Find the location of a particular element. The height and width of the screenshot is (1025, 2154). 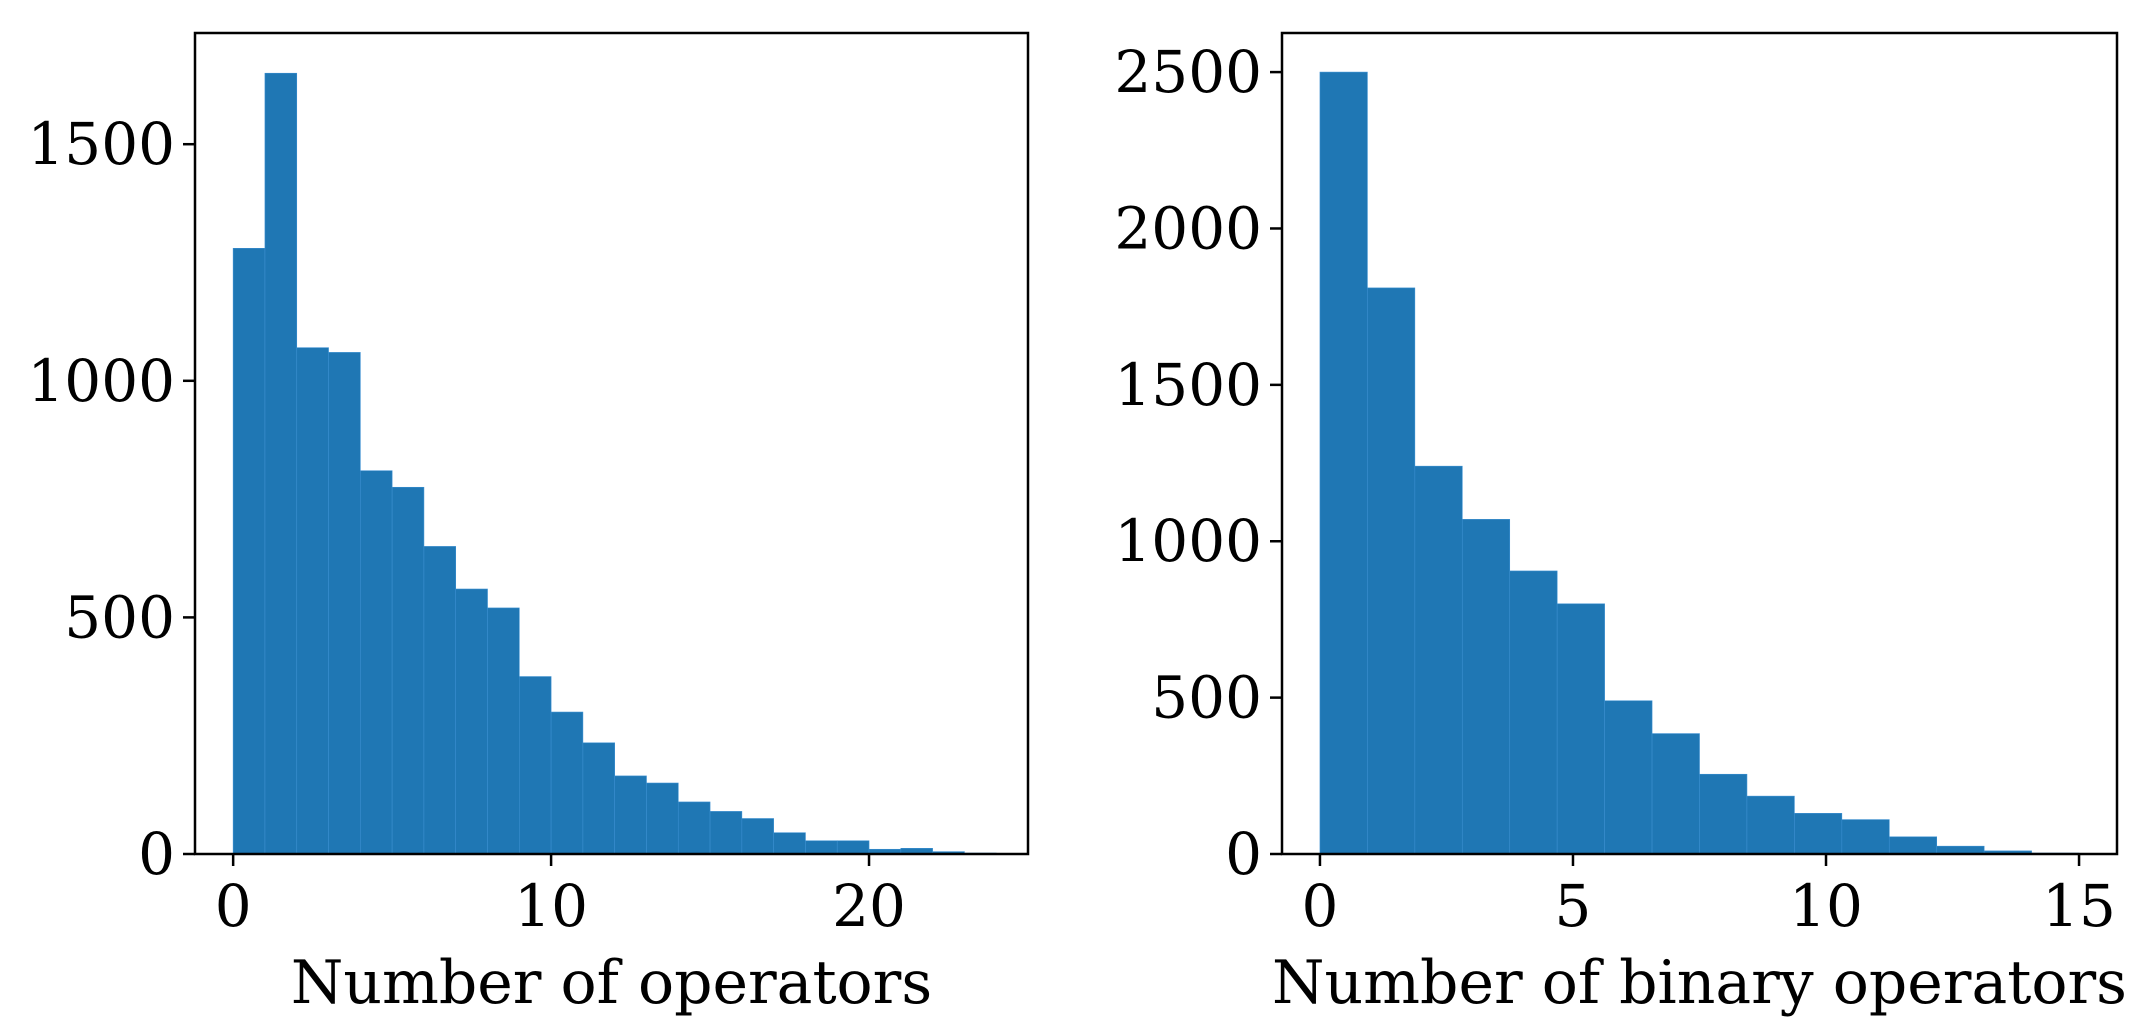

x-axis-label: Number of binary operators is located at coordinates (1699, 983).